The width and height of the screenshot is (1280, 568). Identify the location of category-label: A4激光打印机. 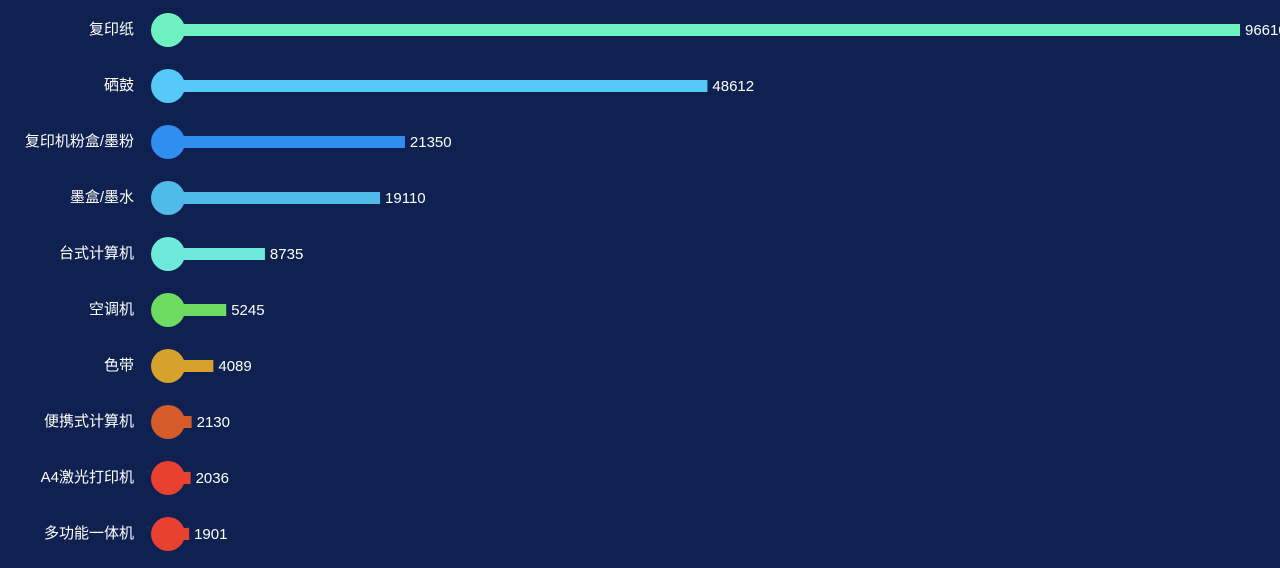
(87, 477).